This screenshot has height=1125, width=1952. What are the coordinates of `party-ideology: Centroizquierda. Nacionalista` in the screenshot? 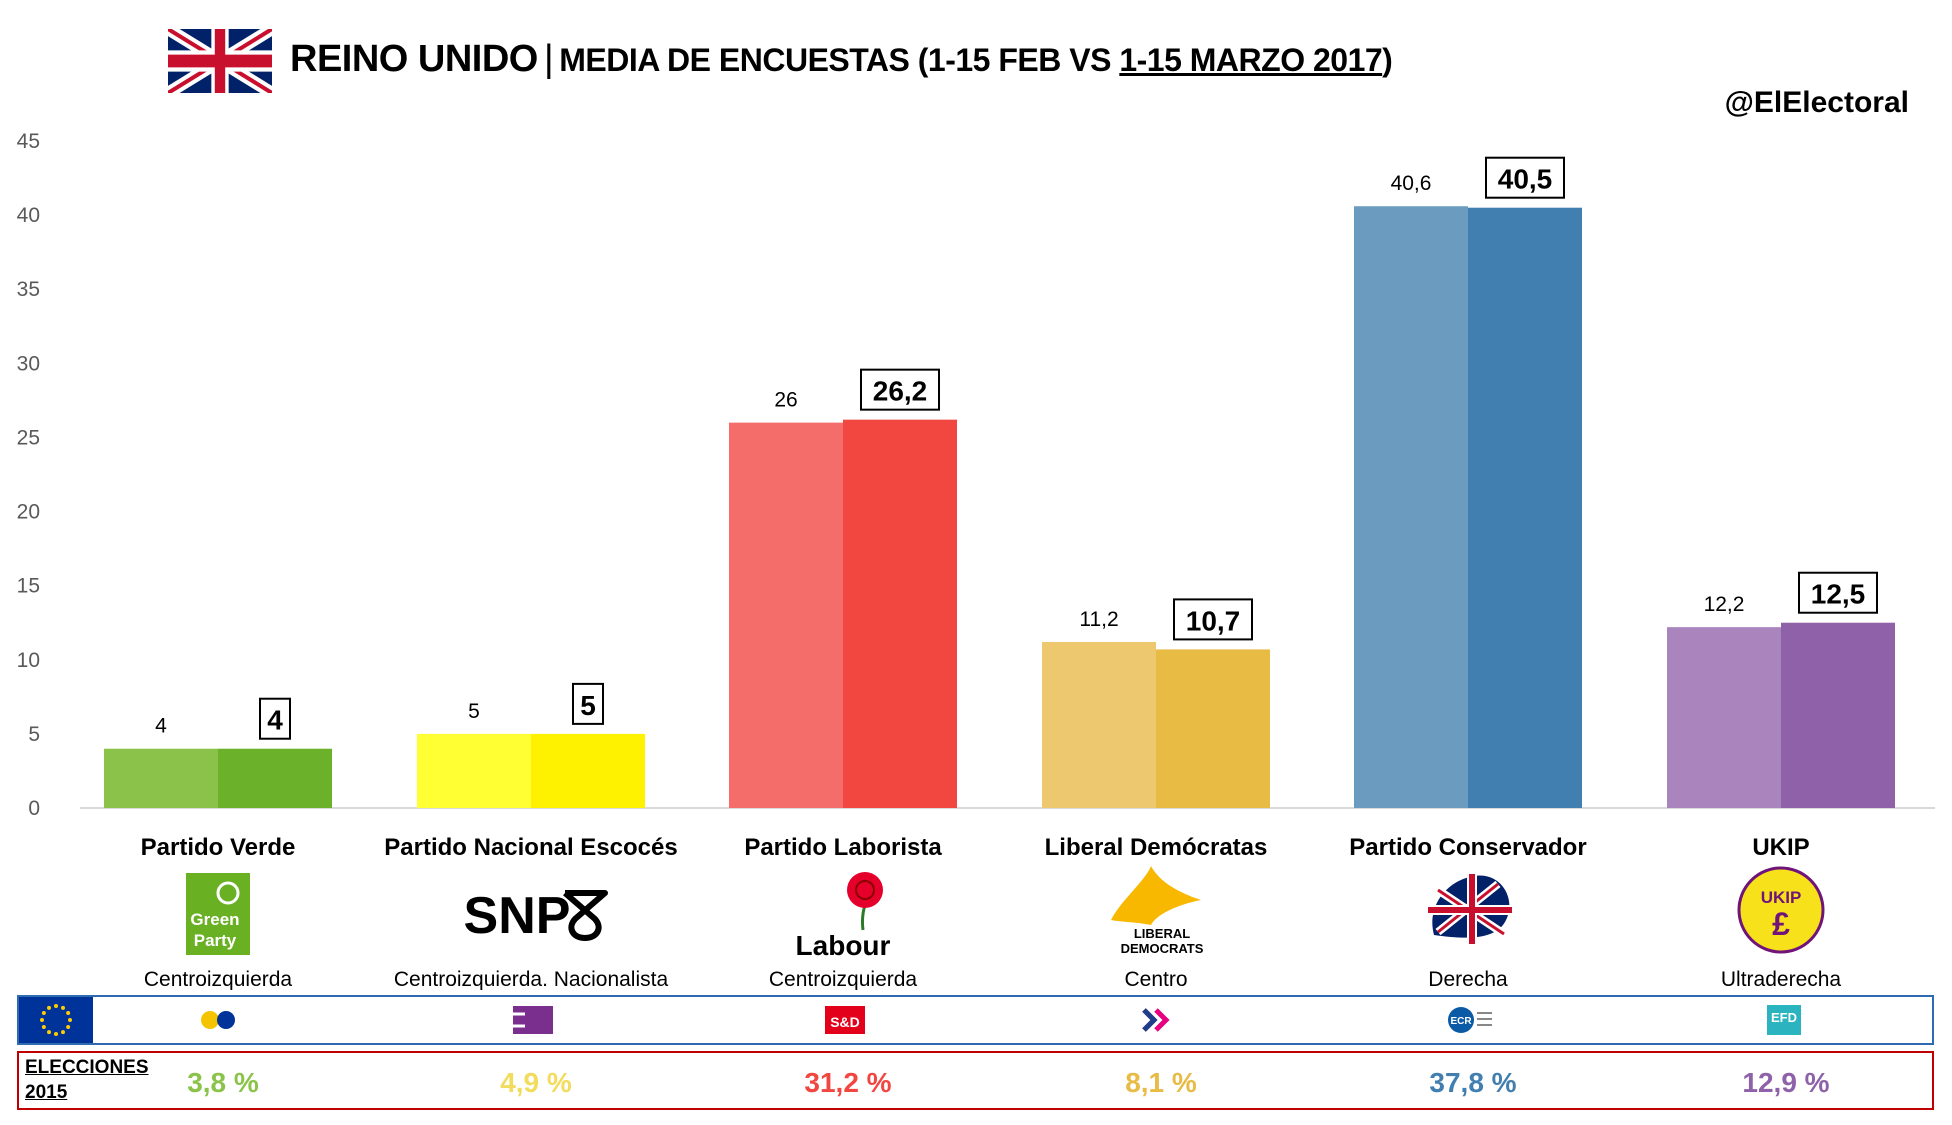 It's located at (531, 979).